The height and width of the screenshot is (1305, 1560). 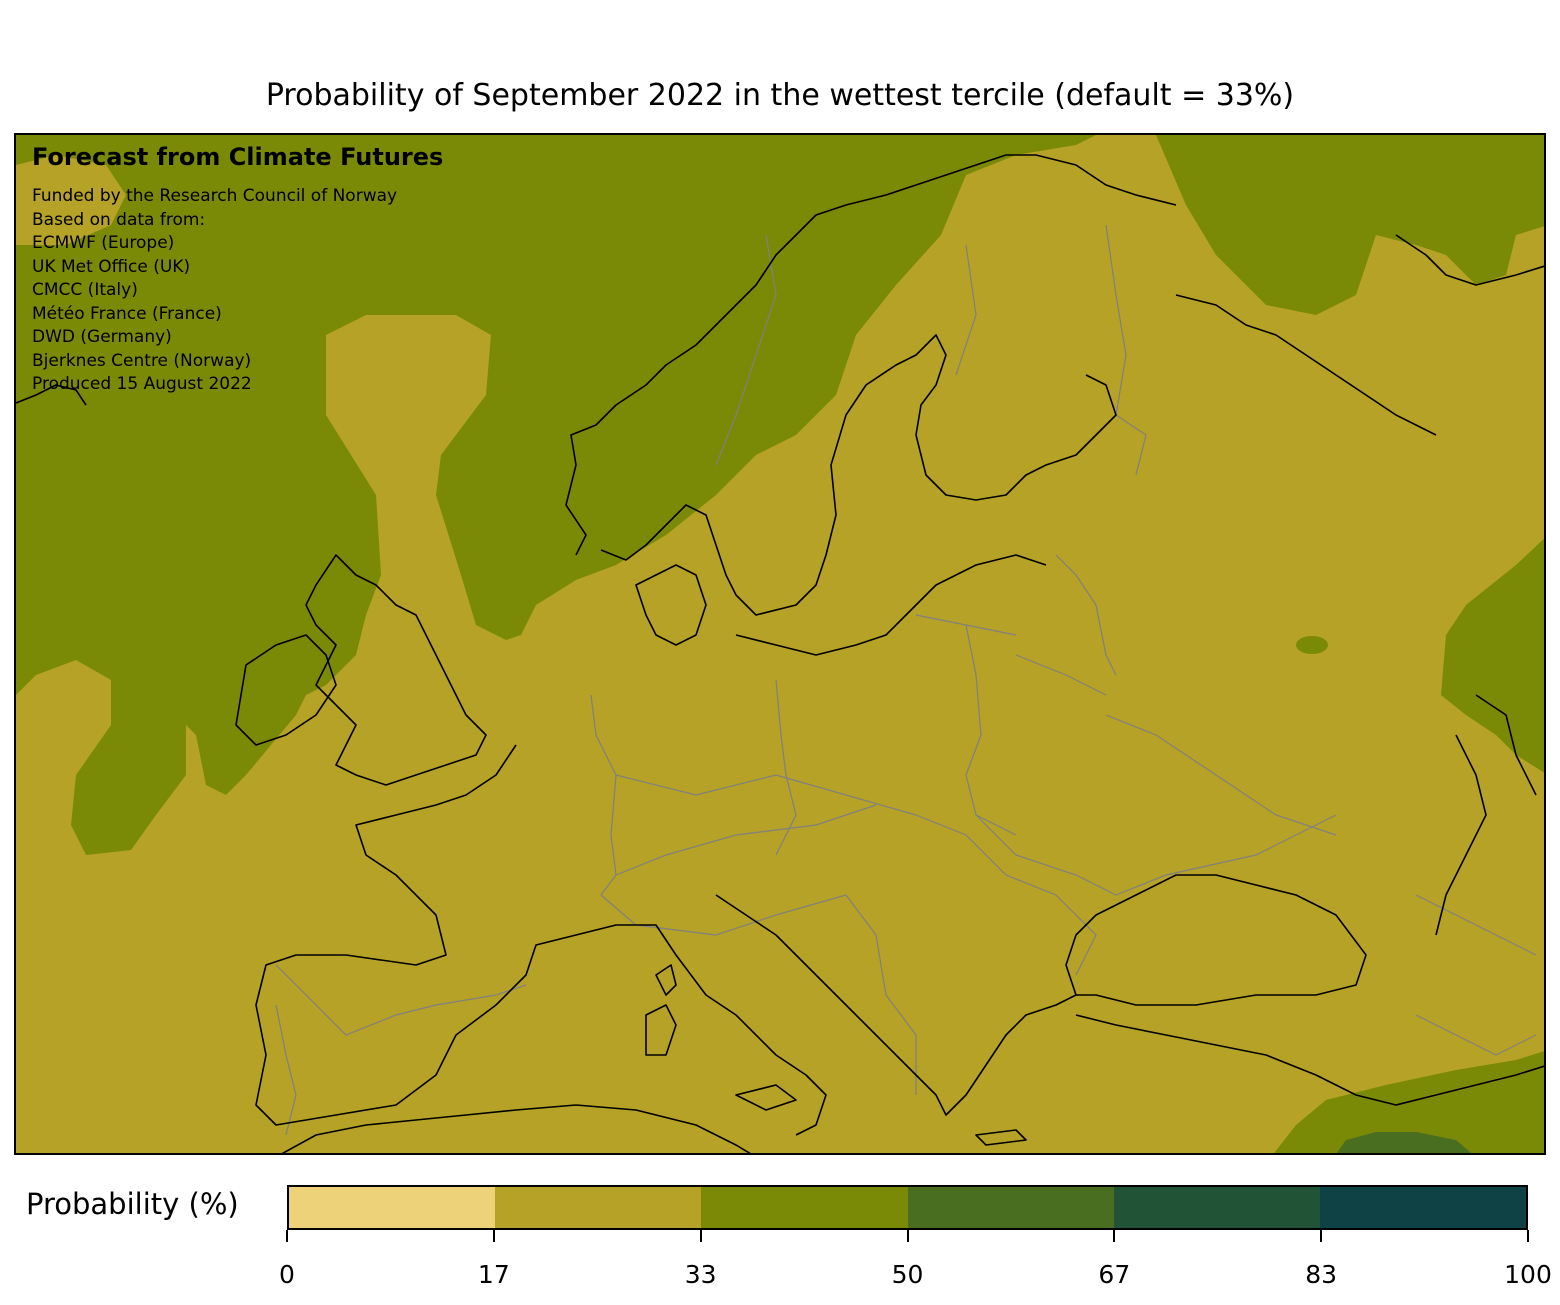 I want to click on credit-line: UK Met Office (UK), so click(x=111, y=266).